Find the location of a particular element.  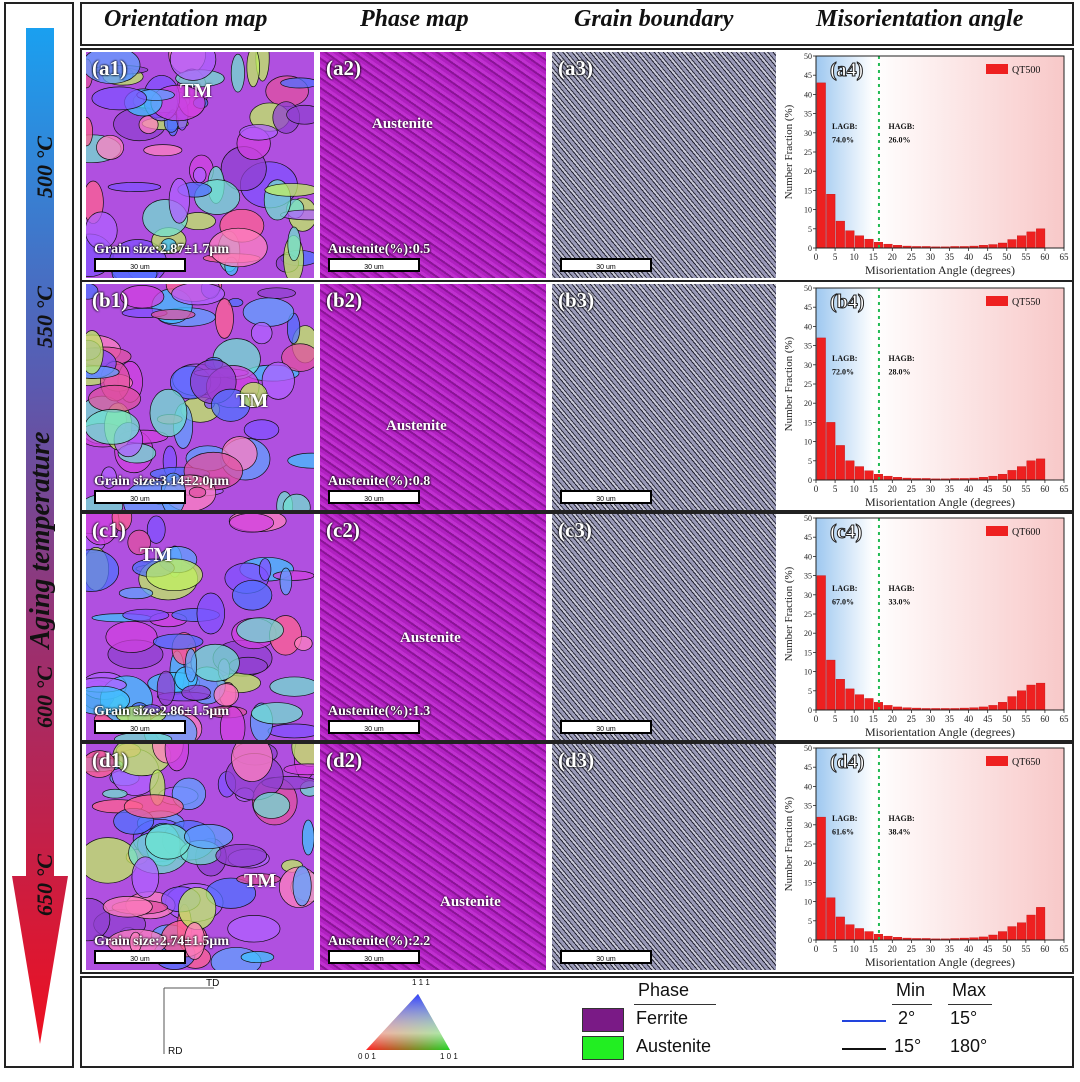

x-tick-label: 40 is located at coordinates (969, 949).